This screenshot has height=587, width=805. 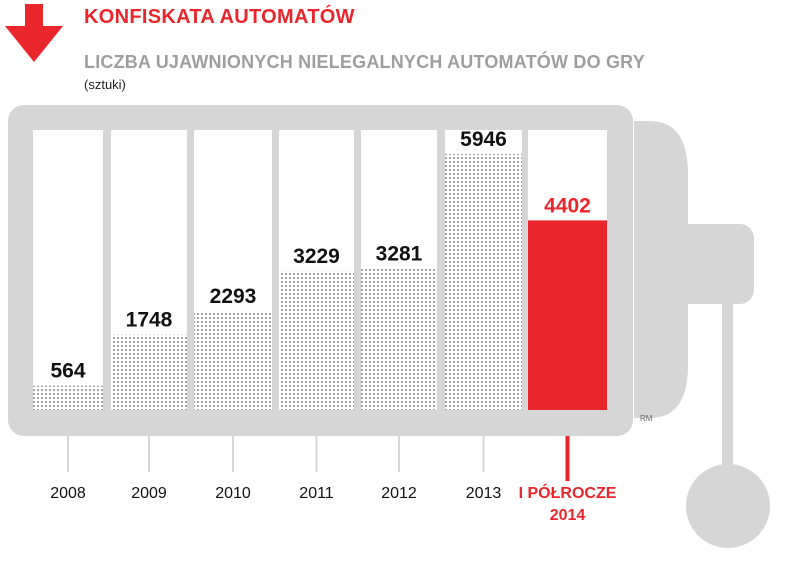 What do you see at coordinates (233, 296) in the screenshot?
I see `value-label: 2293` at bounding box center [233, 296].